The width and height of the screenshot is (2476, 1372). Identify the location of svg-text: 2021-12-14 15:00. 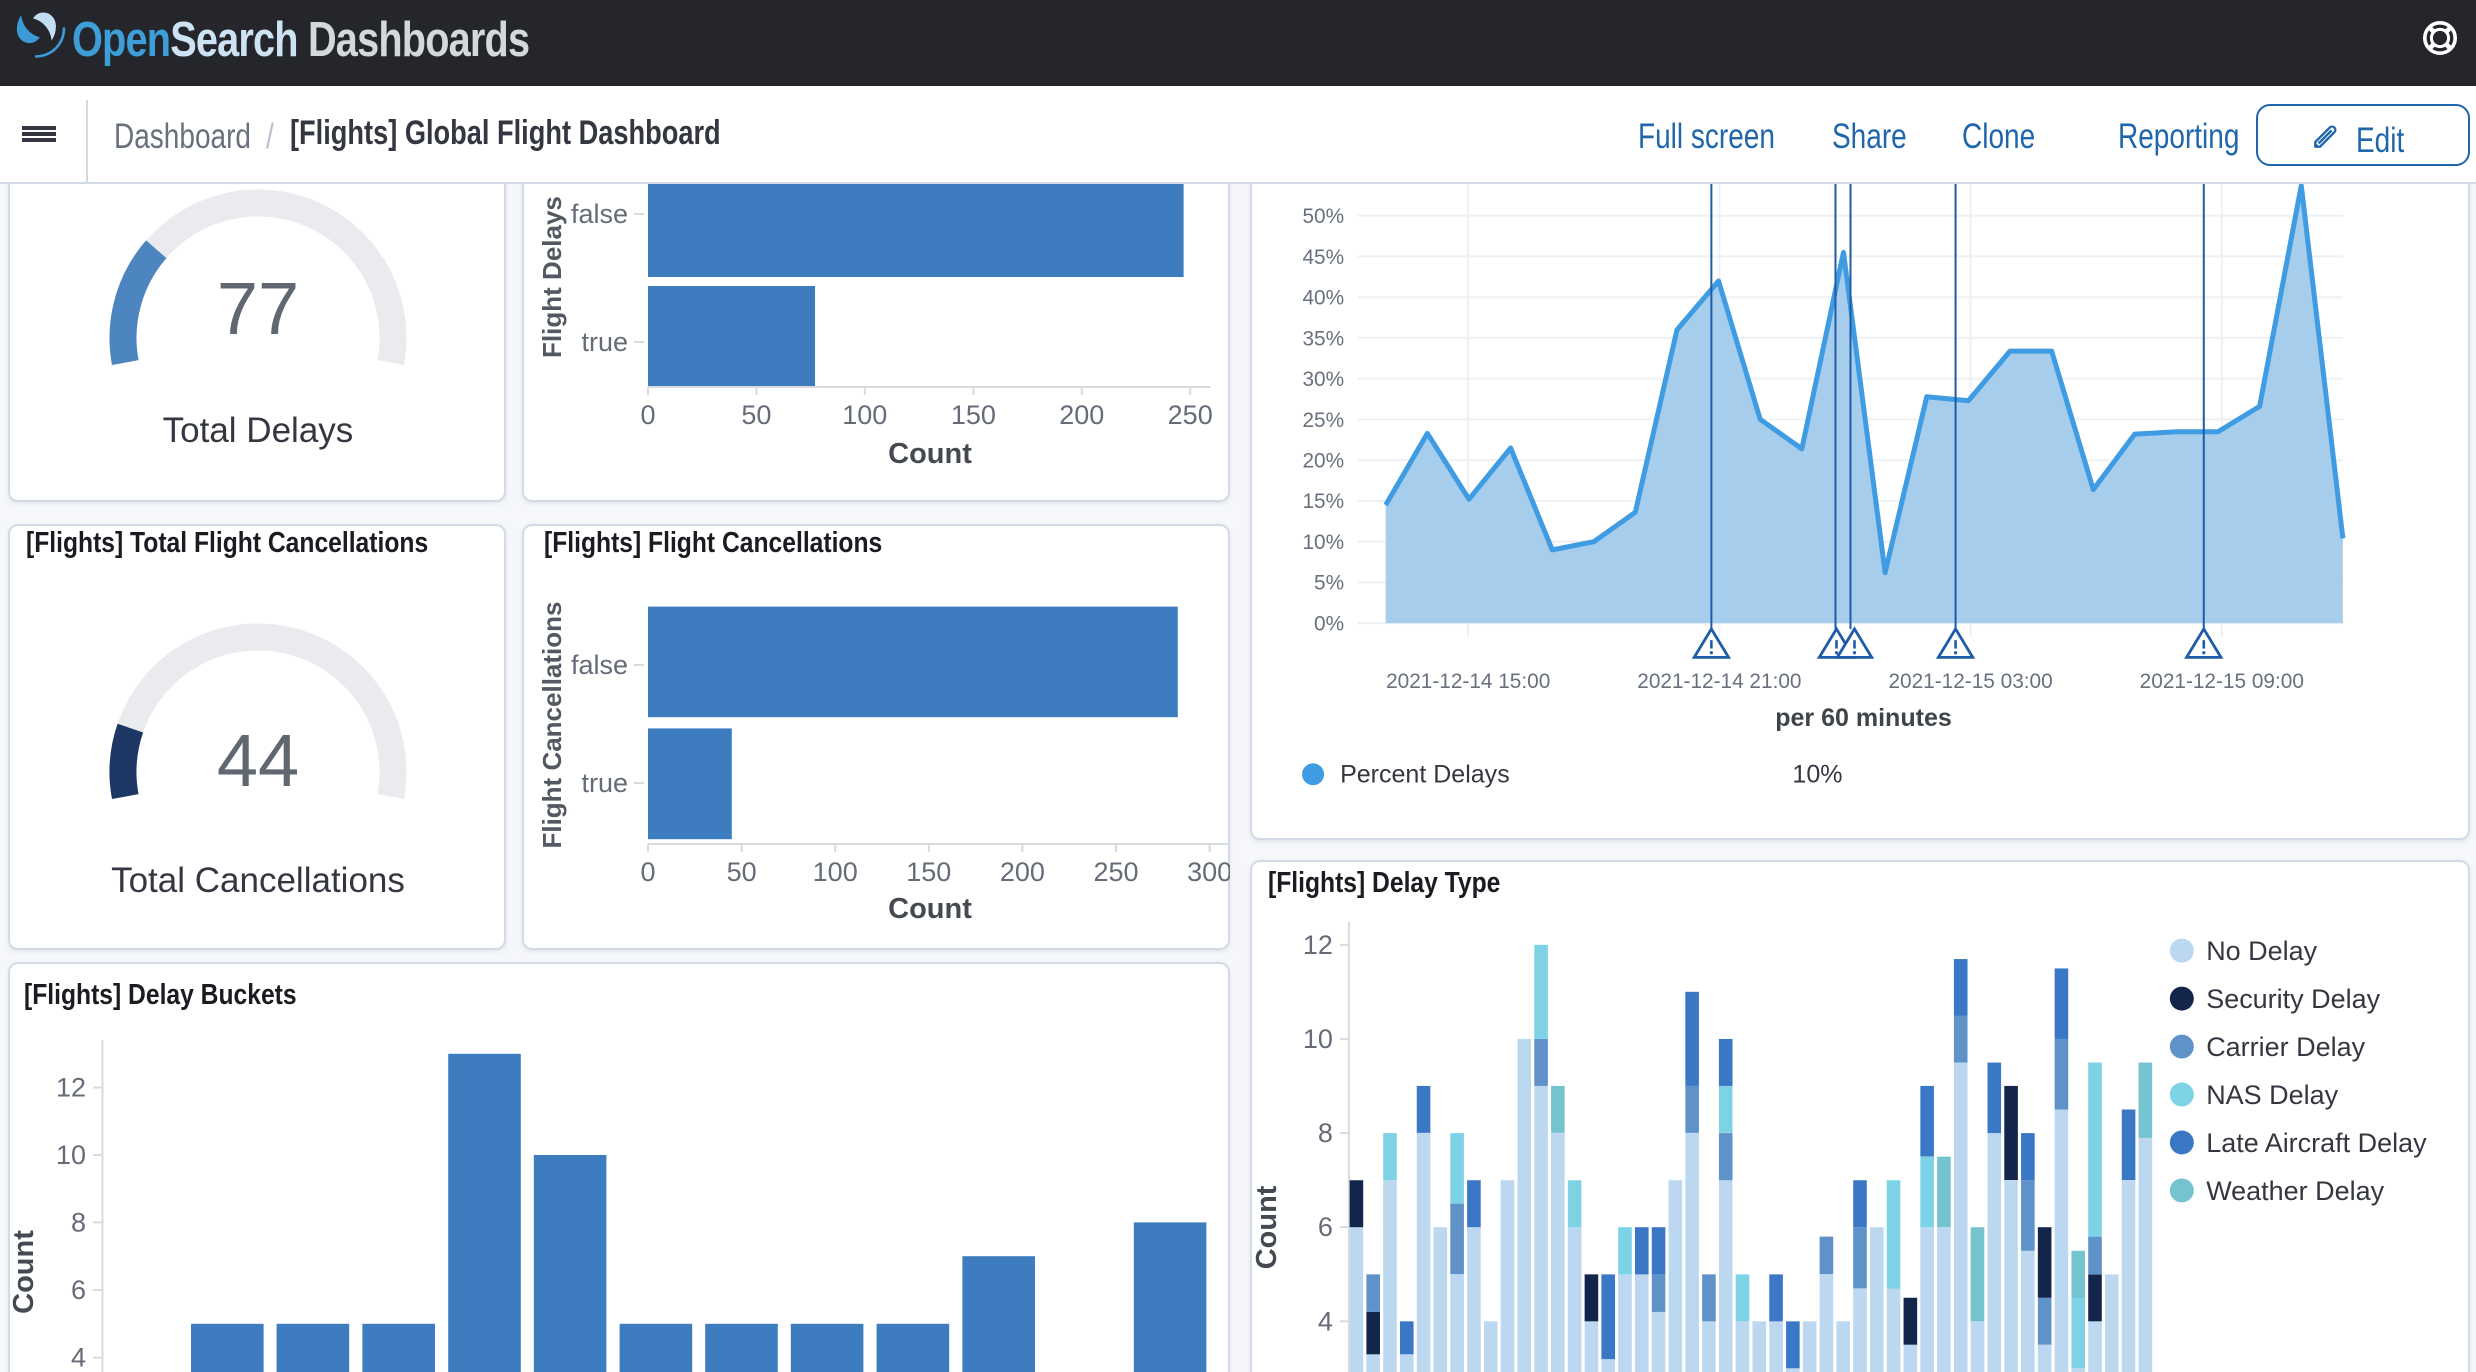
(1467, 681).